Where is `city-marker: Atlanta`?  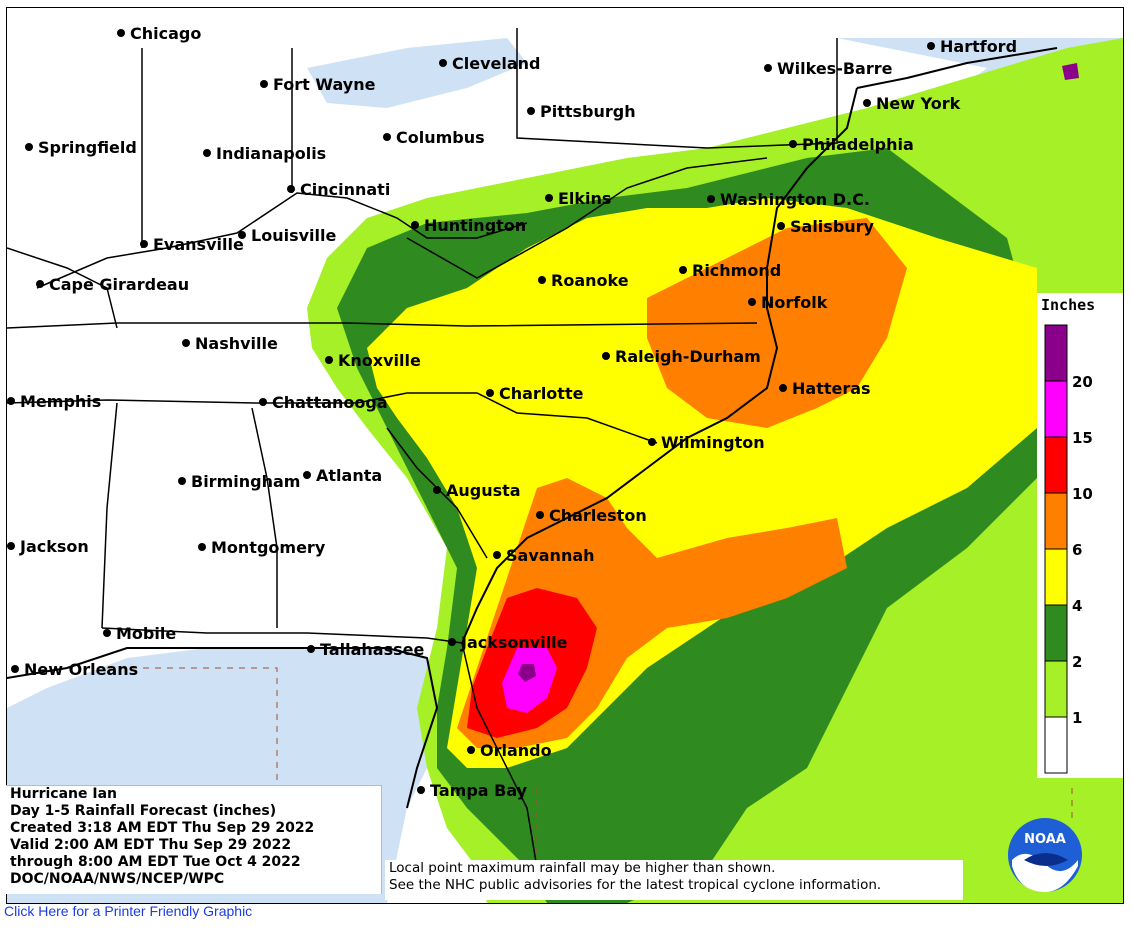
city-marker: Atlanta is located at coordinates (342, 475).